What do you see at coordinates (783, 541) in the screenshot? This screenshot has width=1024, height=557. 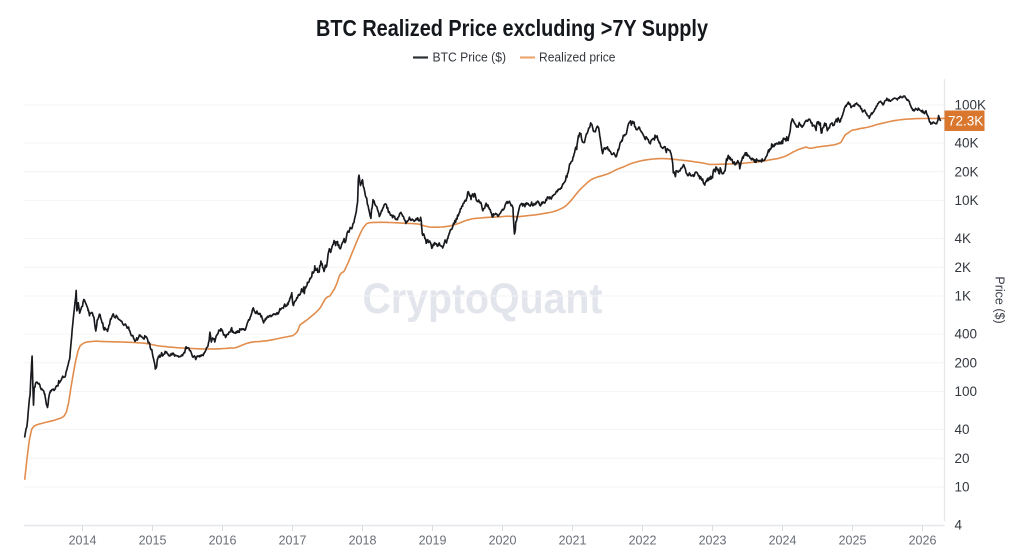 I see `svg-text: 2024` at bounding box center [783, 541].